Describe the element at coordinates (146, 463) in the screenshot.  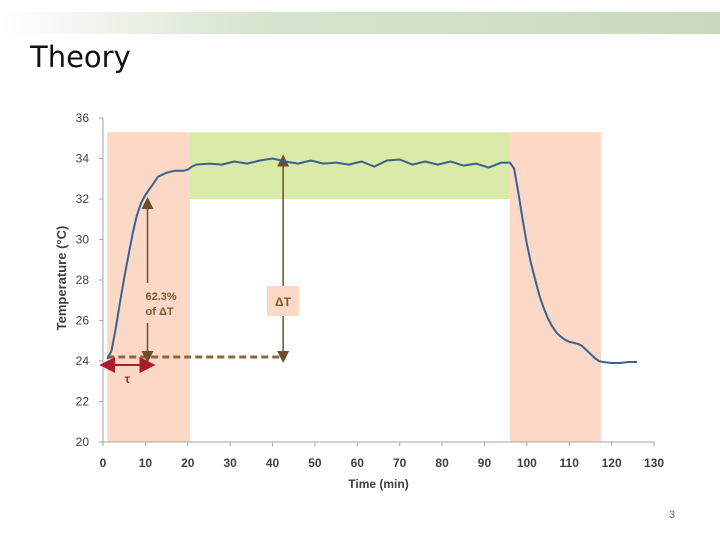
I see `x-tick-label: 10` at that location.